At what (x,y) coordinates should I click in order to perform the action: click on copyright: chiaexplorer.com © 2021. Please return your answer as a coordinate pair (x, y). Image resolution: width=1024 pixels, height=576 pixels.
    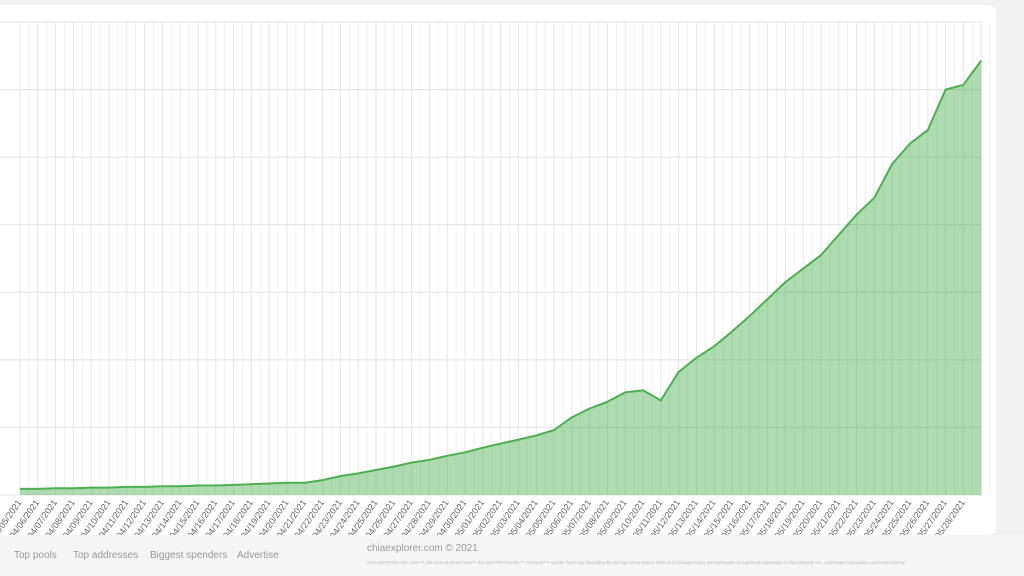
    Looking at the image, I should click on (422, 548).